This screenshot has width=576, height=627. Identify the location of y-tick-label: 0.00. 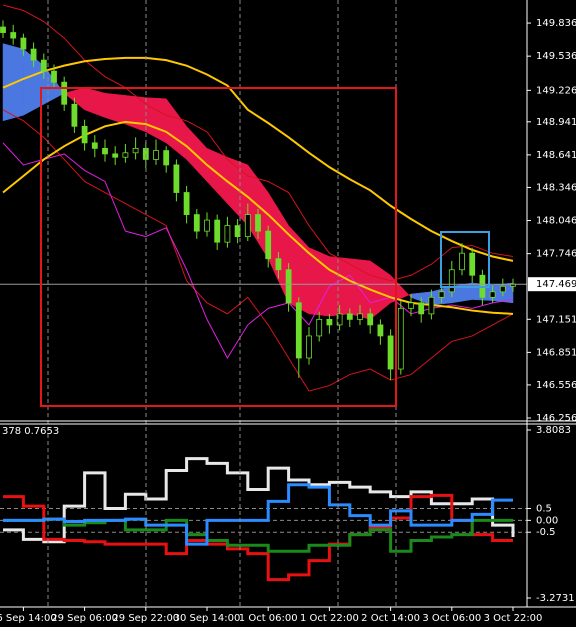
(547, 520).